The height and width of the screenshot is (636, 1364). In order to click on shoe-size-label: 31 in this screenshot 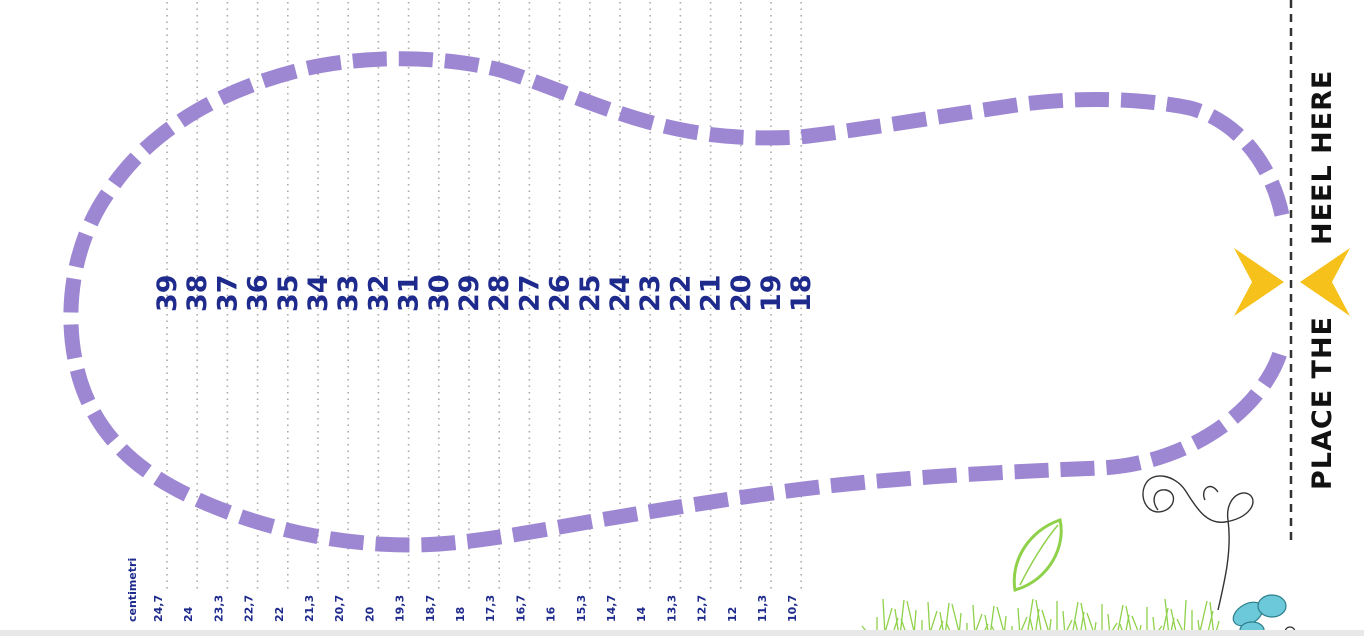, I will do `click(409, 293)`.